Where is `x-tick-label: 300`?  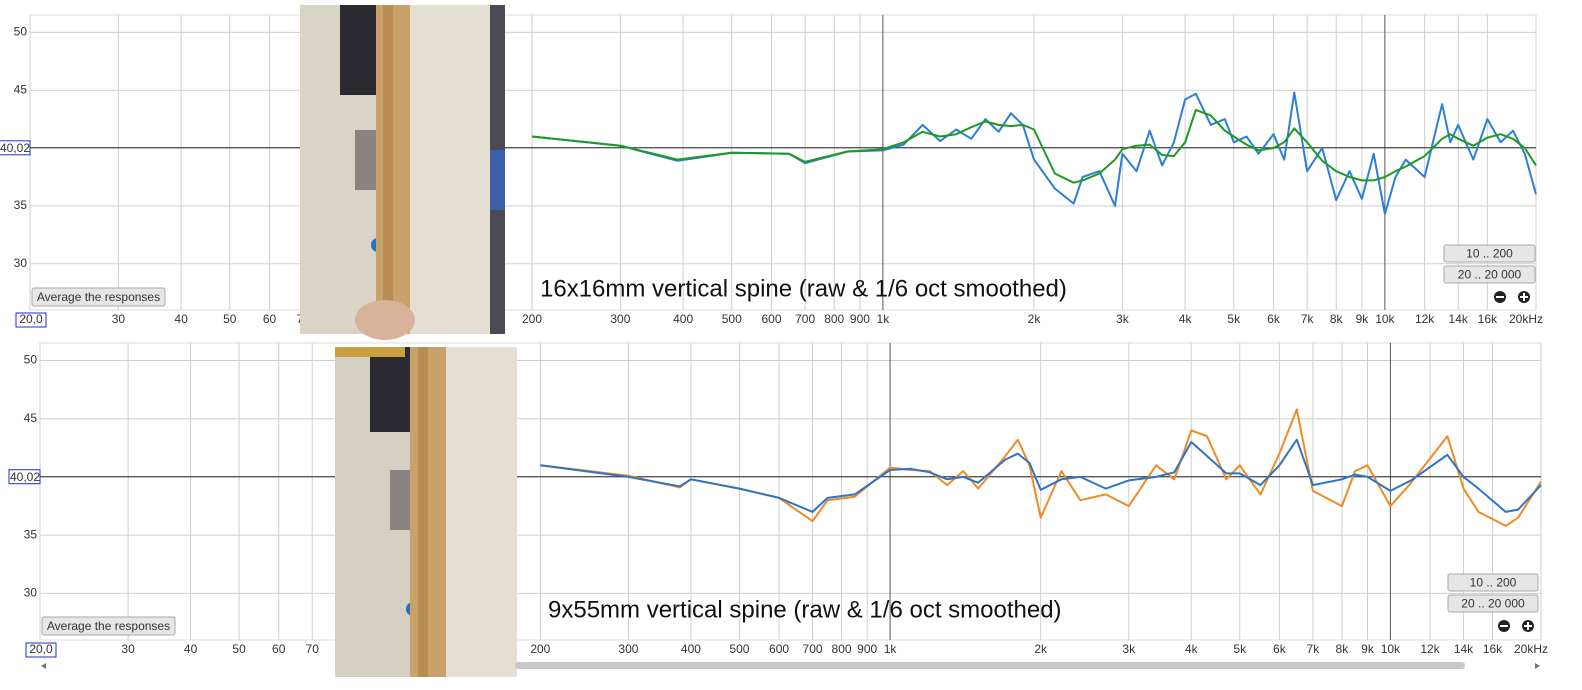
x-tick-label: 300 is located at coordinates (620, 319).